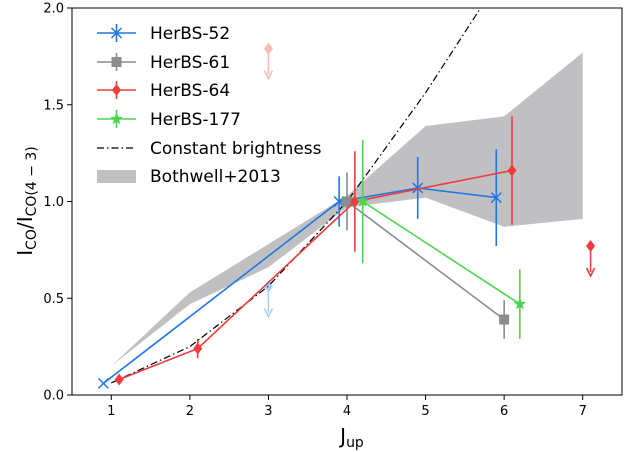  I want to click on legend-label-herbs-52: HerBS-52, so click(190, 34).